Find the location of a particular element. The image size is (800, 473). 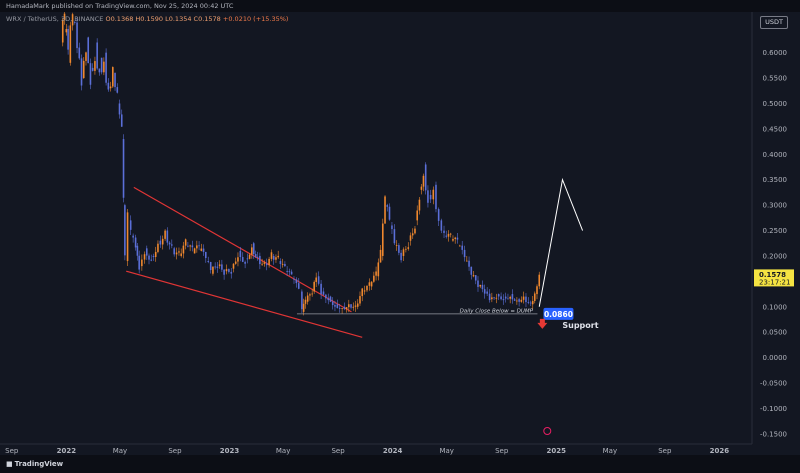

current-price-text: 0.1578 is located at coordinates (772, 275).